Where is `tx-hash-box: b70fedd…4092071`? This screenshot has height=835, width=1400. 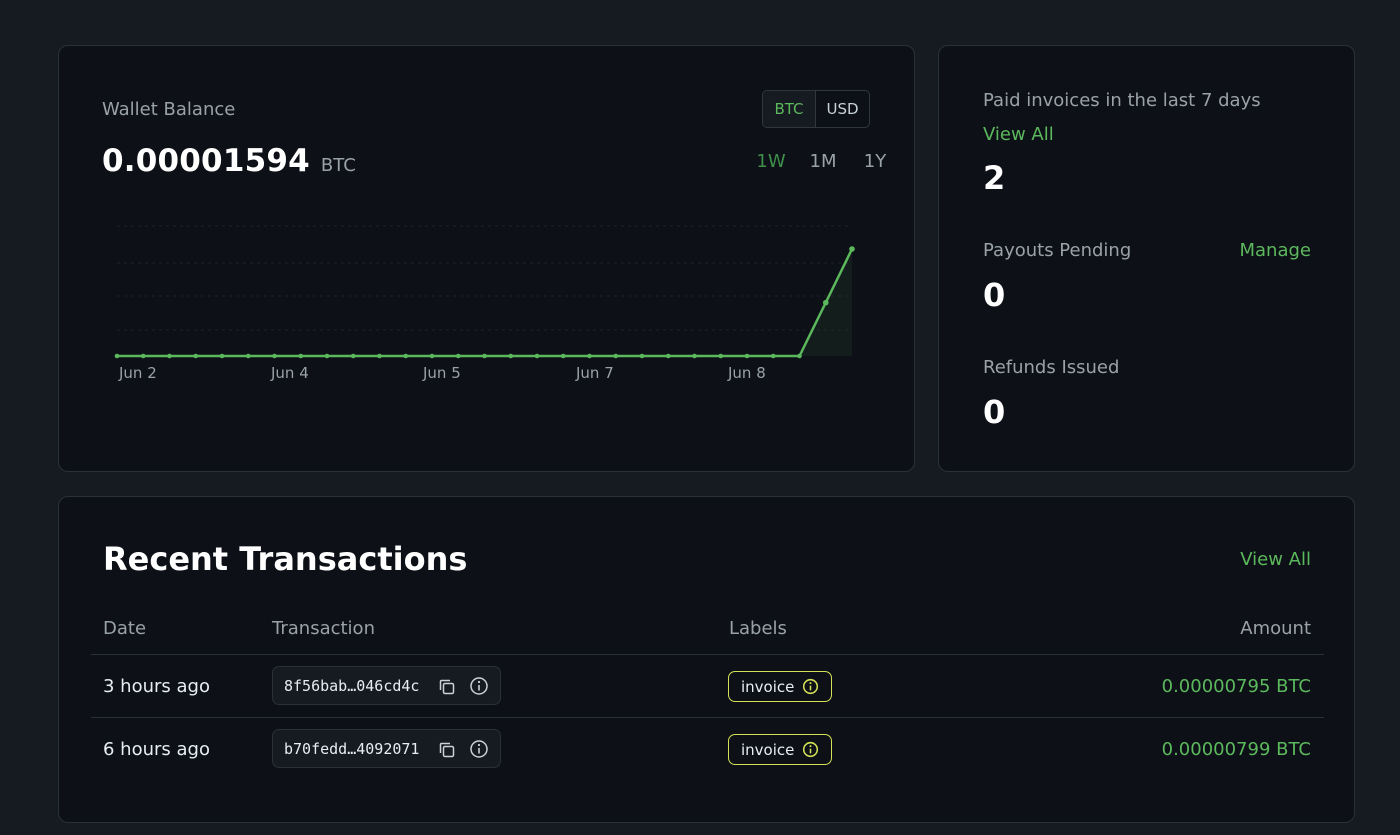 tx-hash-box: b70fedd…4092071 is located at coordinates (386, 748).